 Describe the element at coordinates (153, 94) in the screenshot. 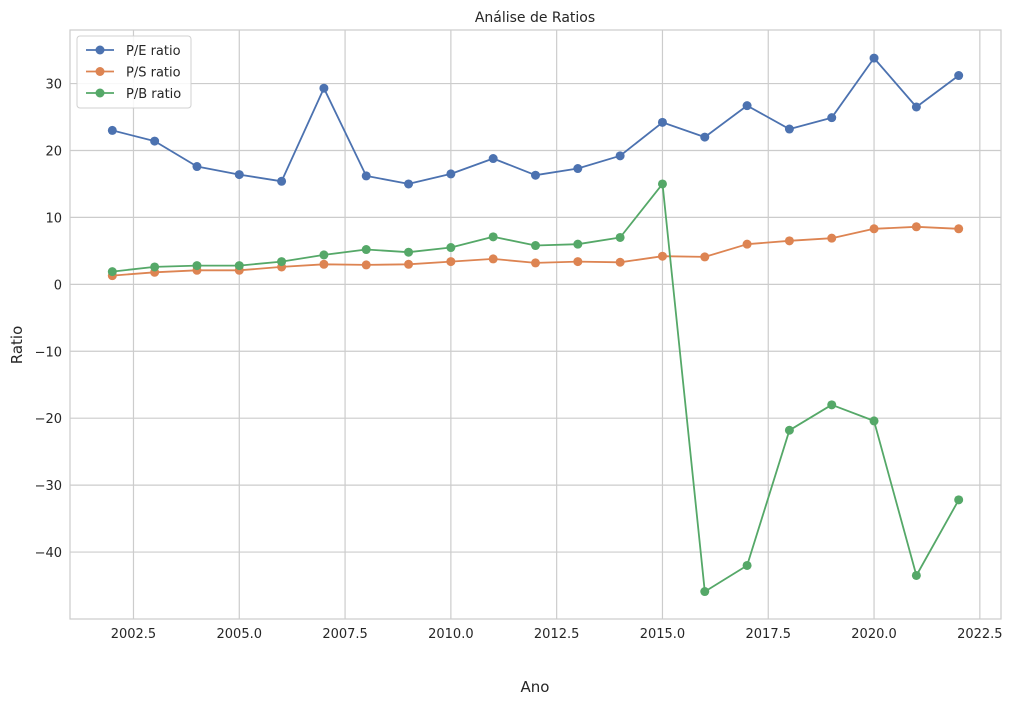

I see `legend-label-p-b-ratio: P/B ratio` at that location.